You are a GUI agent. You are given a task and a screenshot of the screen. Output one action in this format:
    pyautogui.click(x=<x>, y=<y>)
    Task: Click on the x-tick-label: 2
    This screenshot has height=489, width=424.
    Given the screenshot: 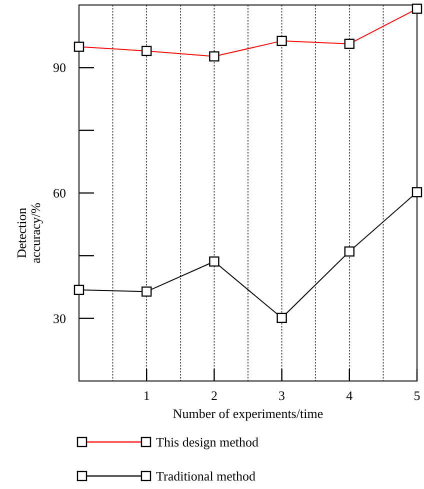 What is the action you would take?
    pyautogui.click(x=214, y=395)
    